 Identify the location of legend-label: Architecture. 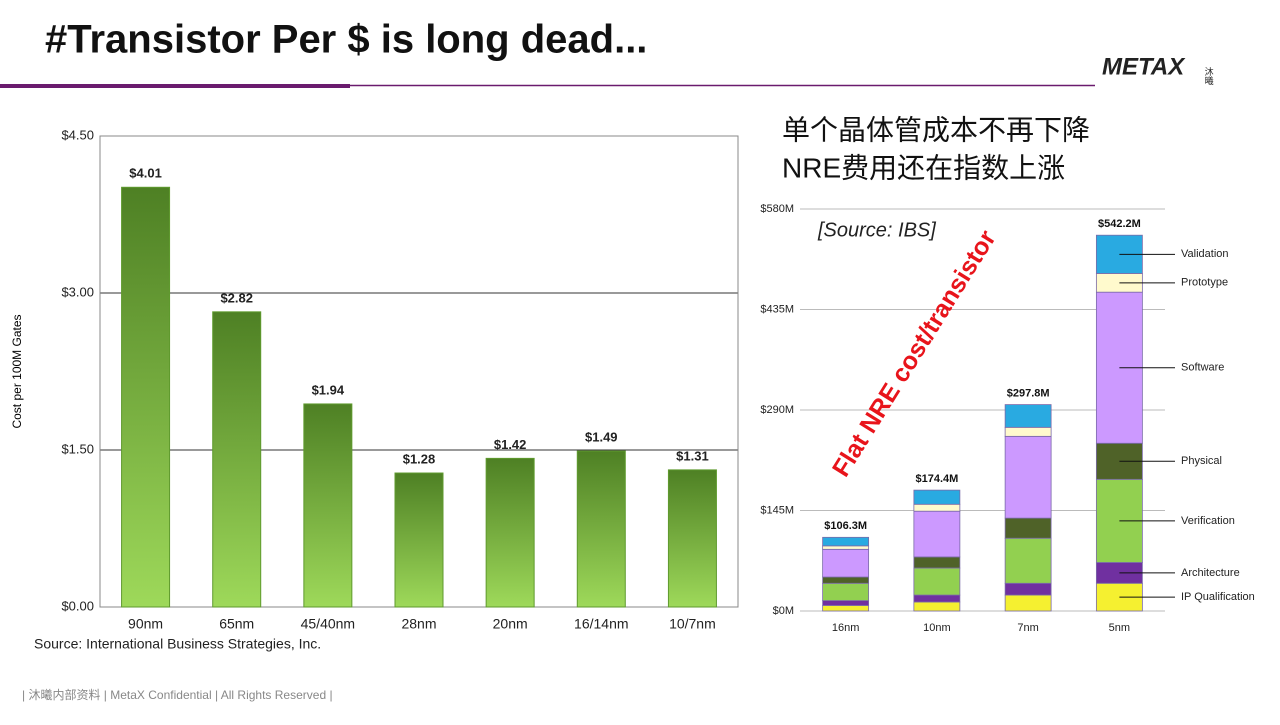
(1210, 573).